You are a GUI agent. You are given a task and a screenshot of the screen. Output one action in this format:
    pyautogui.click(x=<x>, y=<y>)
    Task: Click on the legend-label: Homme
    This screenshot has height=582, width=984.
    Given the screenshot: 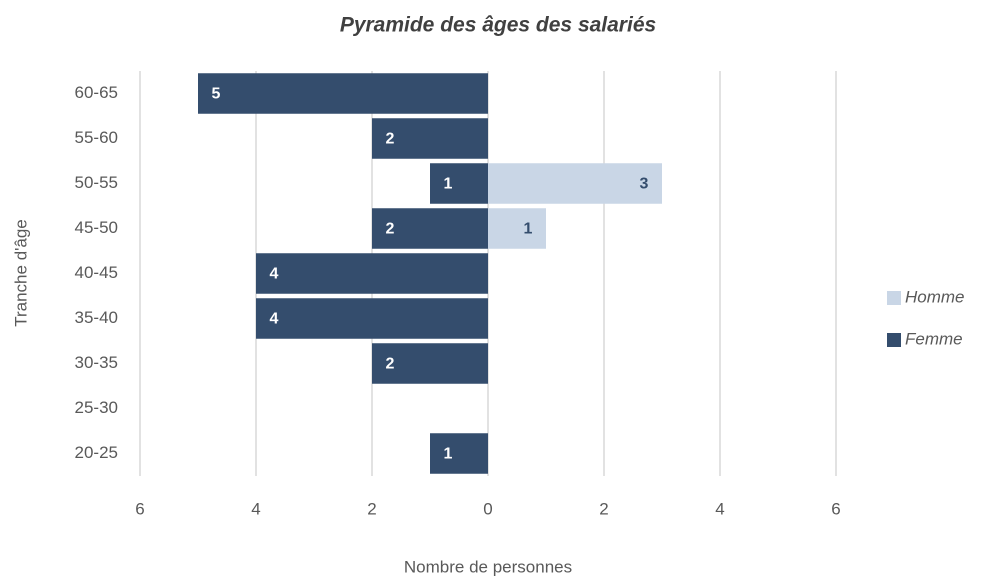 What is the action you would take?
    pyautogui.click(x=935, y=296)
    